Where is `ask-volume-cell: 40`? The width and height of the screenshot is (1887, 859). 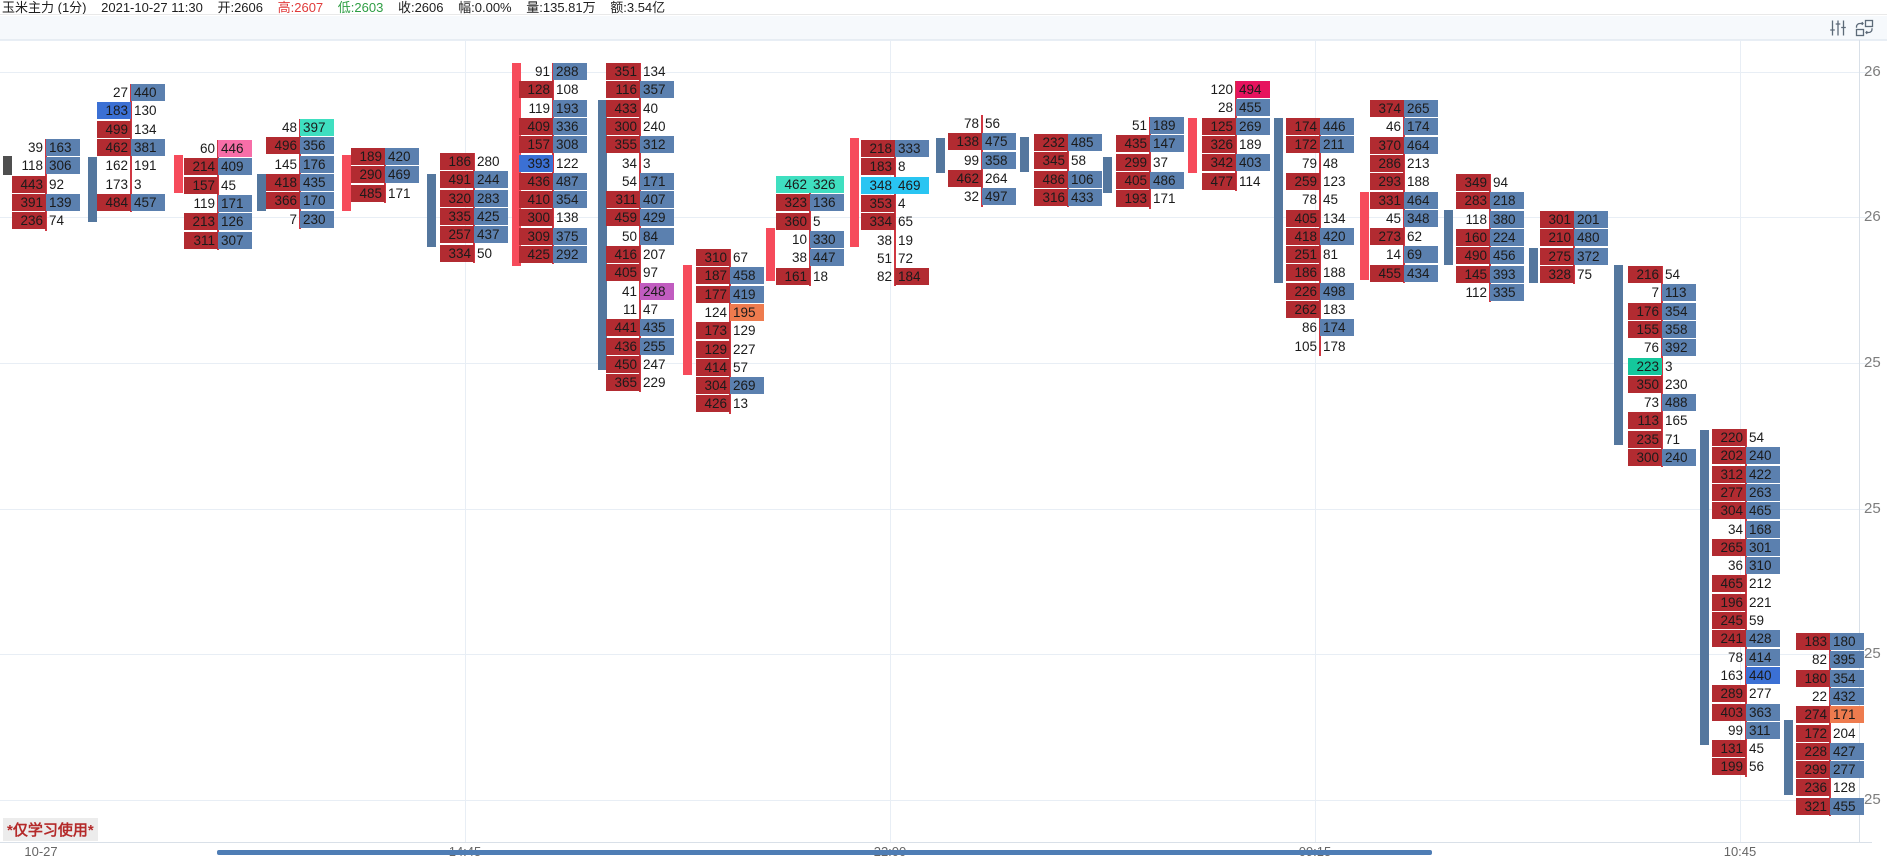
ask-volume-cell: 40 is located at coordinates (651, 108).